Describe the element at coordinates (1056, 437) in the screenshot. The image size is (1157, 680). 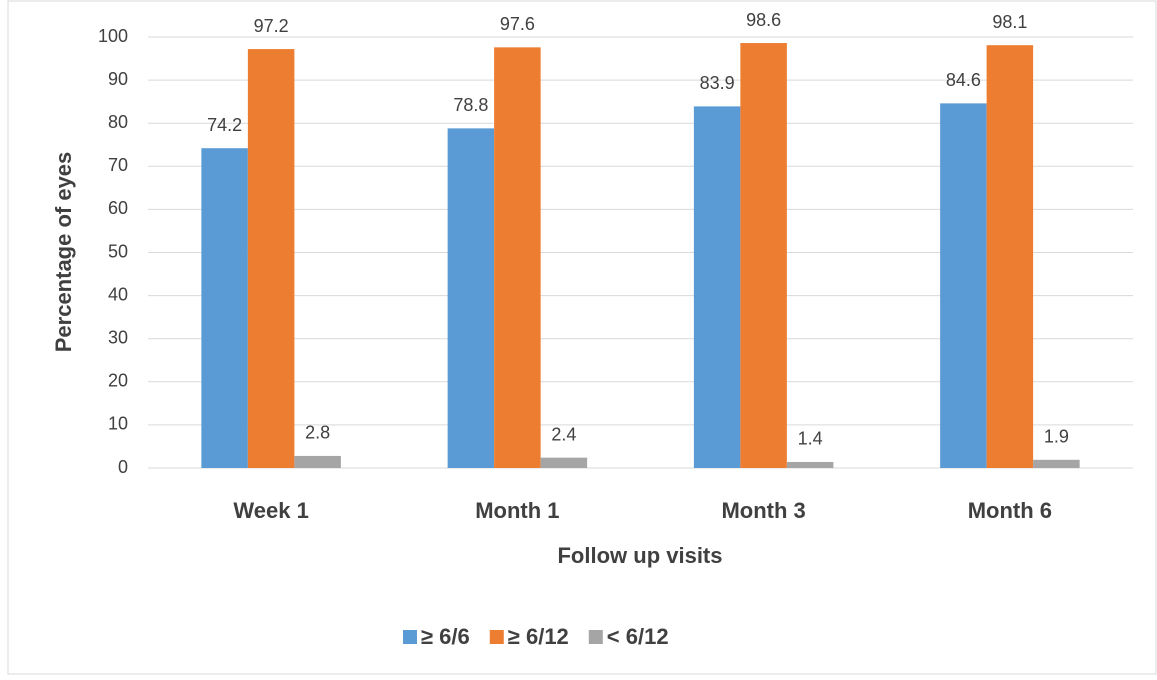
I see `data-label: 1.9` at that location.